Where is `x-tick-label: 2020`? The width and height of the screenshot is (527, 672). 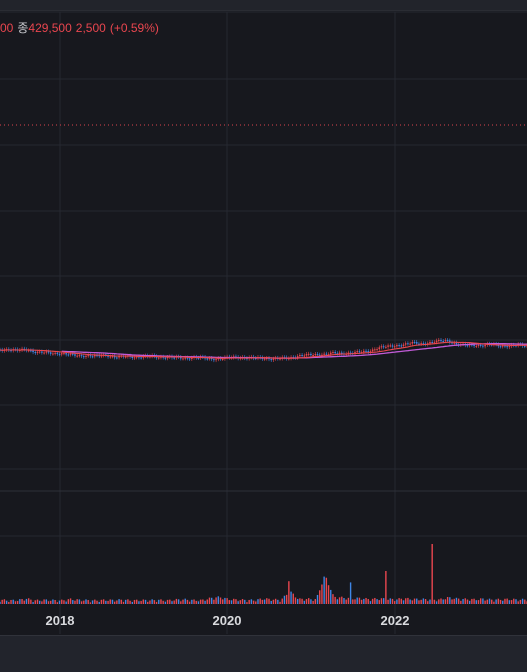
x-tick-label: 2020 is located at coordinates (227, 620).